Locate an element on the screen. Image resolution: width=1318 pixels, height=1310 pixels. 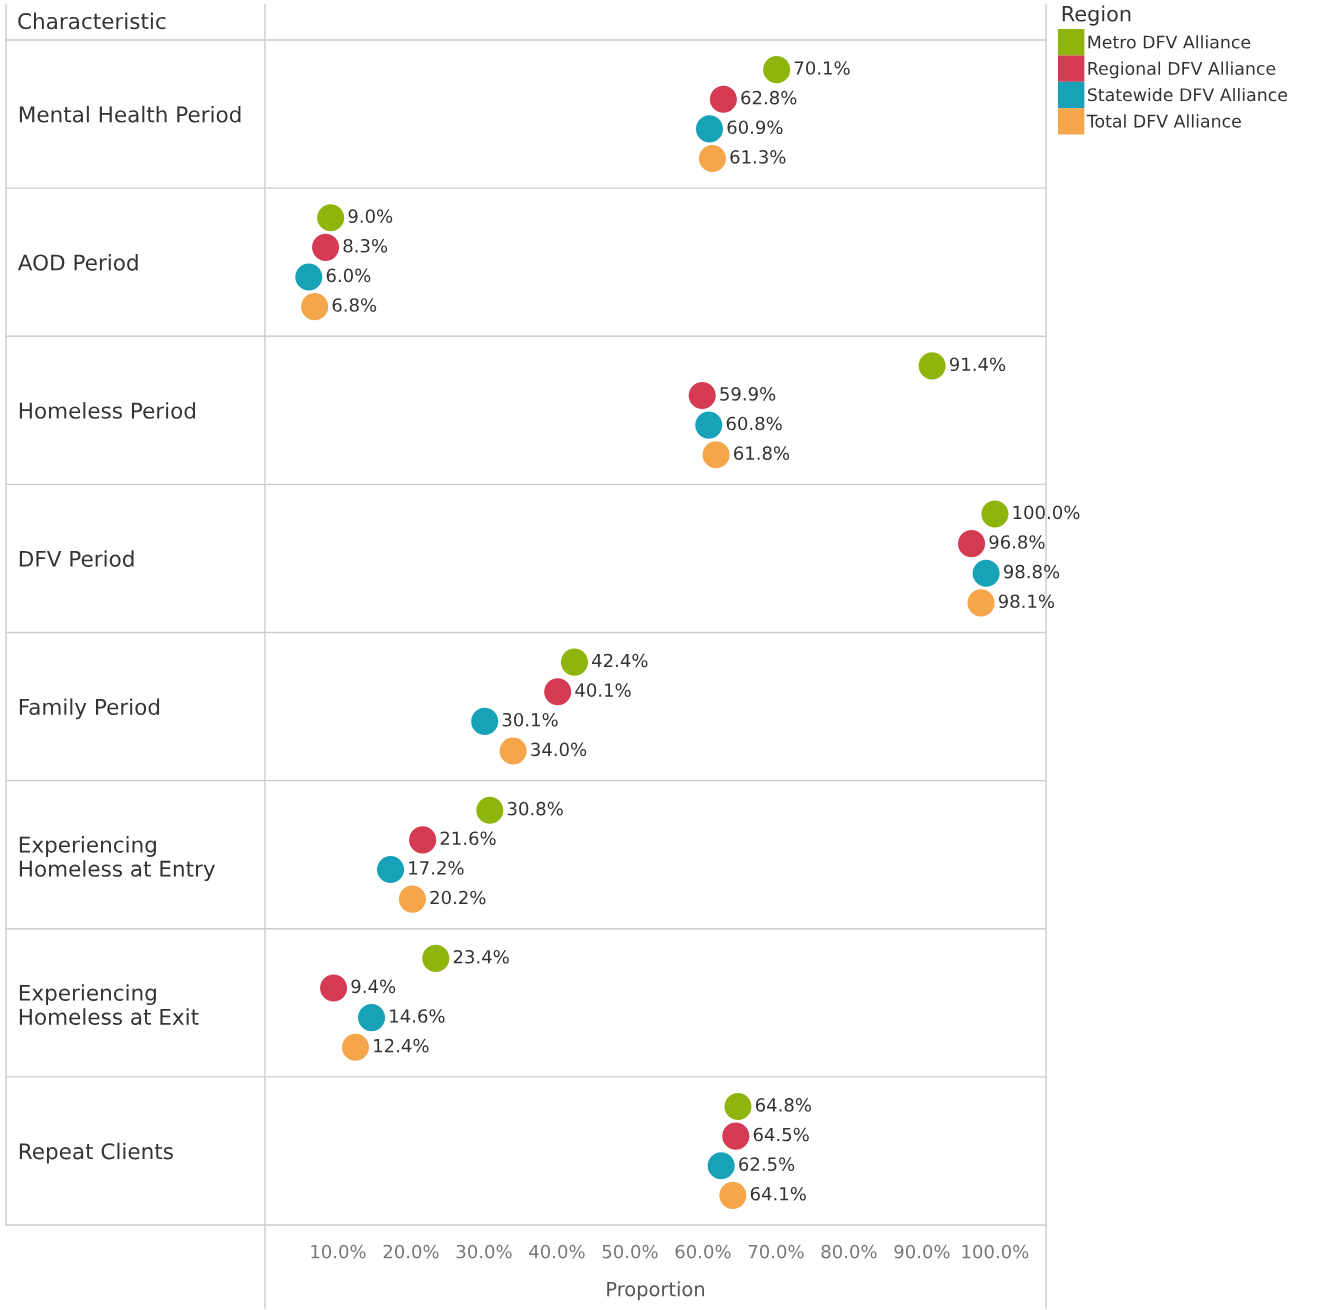
y-tick-label: DFV Period is located at coordinates (76, 558).